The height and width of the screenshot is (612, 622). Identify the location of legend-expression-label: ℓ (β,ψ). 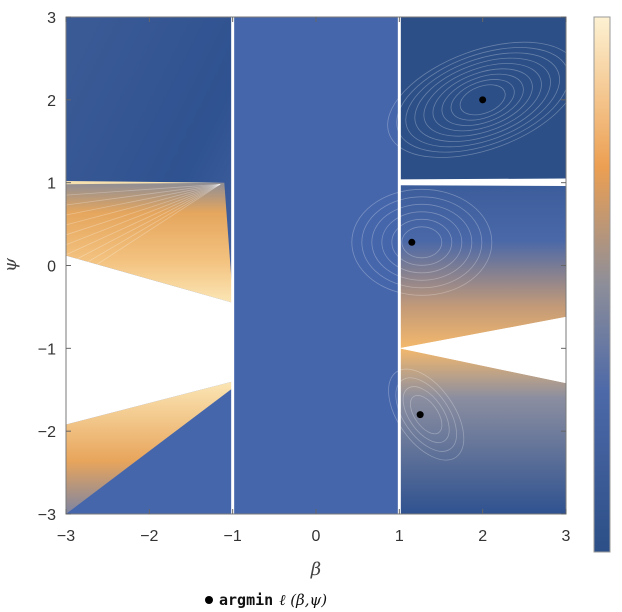
(303, 599).